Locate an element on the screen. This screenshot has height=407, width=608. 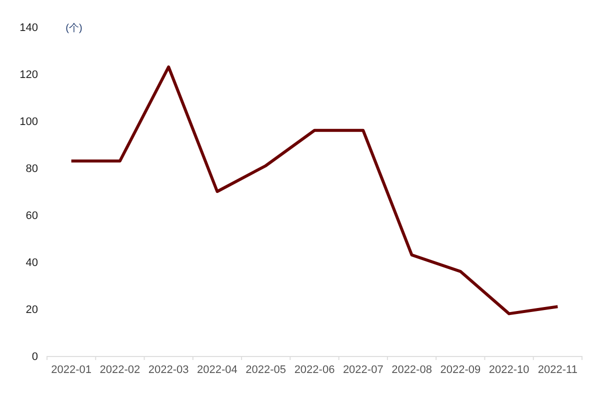
y-tick-label: 60 is located at coordinates (32, 216).